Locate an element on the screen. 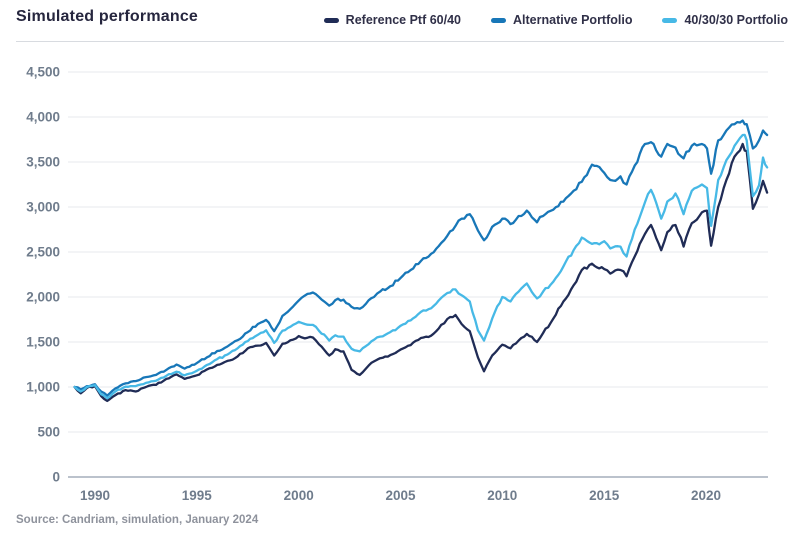  x-tick-label: 1995 is located at coordinates (197, 495).